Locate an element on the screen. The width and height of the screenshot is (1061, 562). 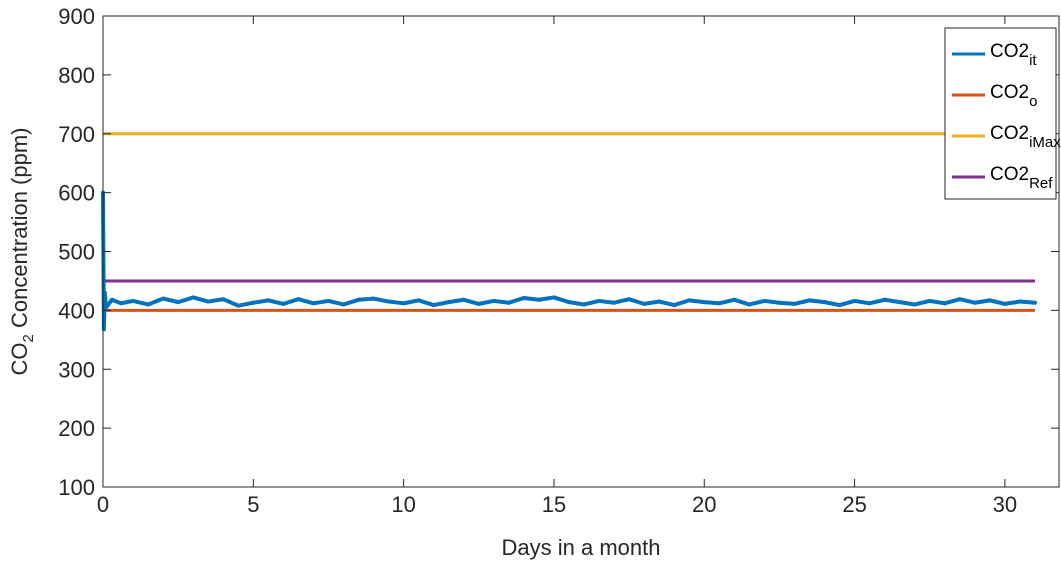
legend-item-co2it: CO2it is located at coordinates (994, 55).